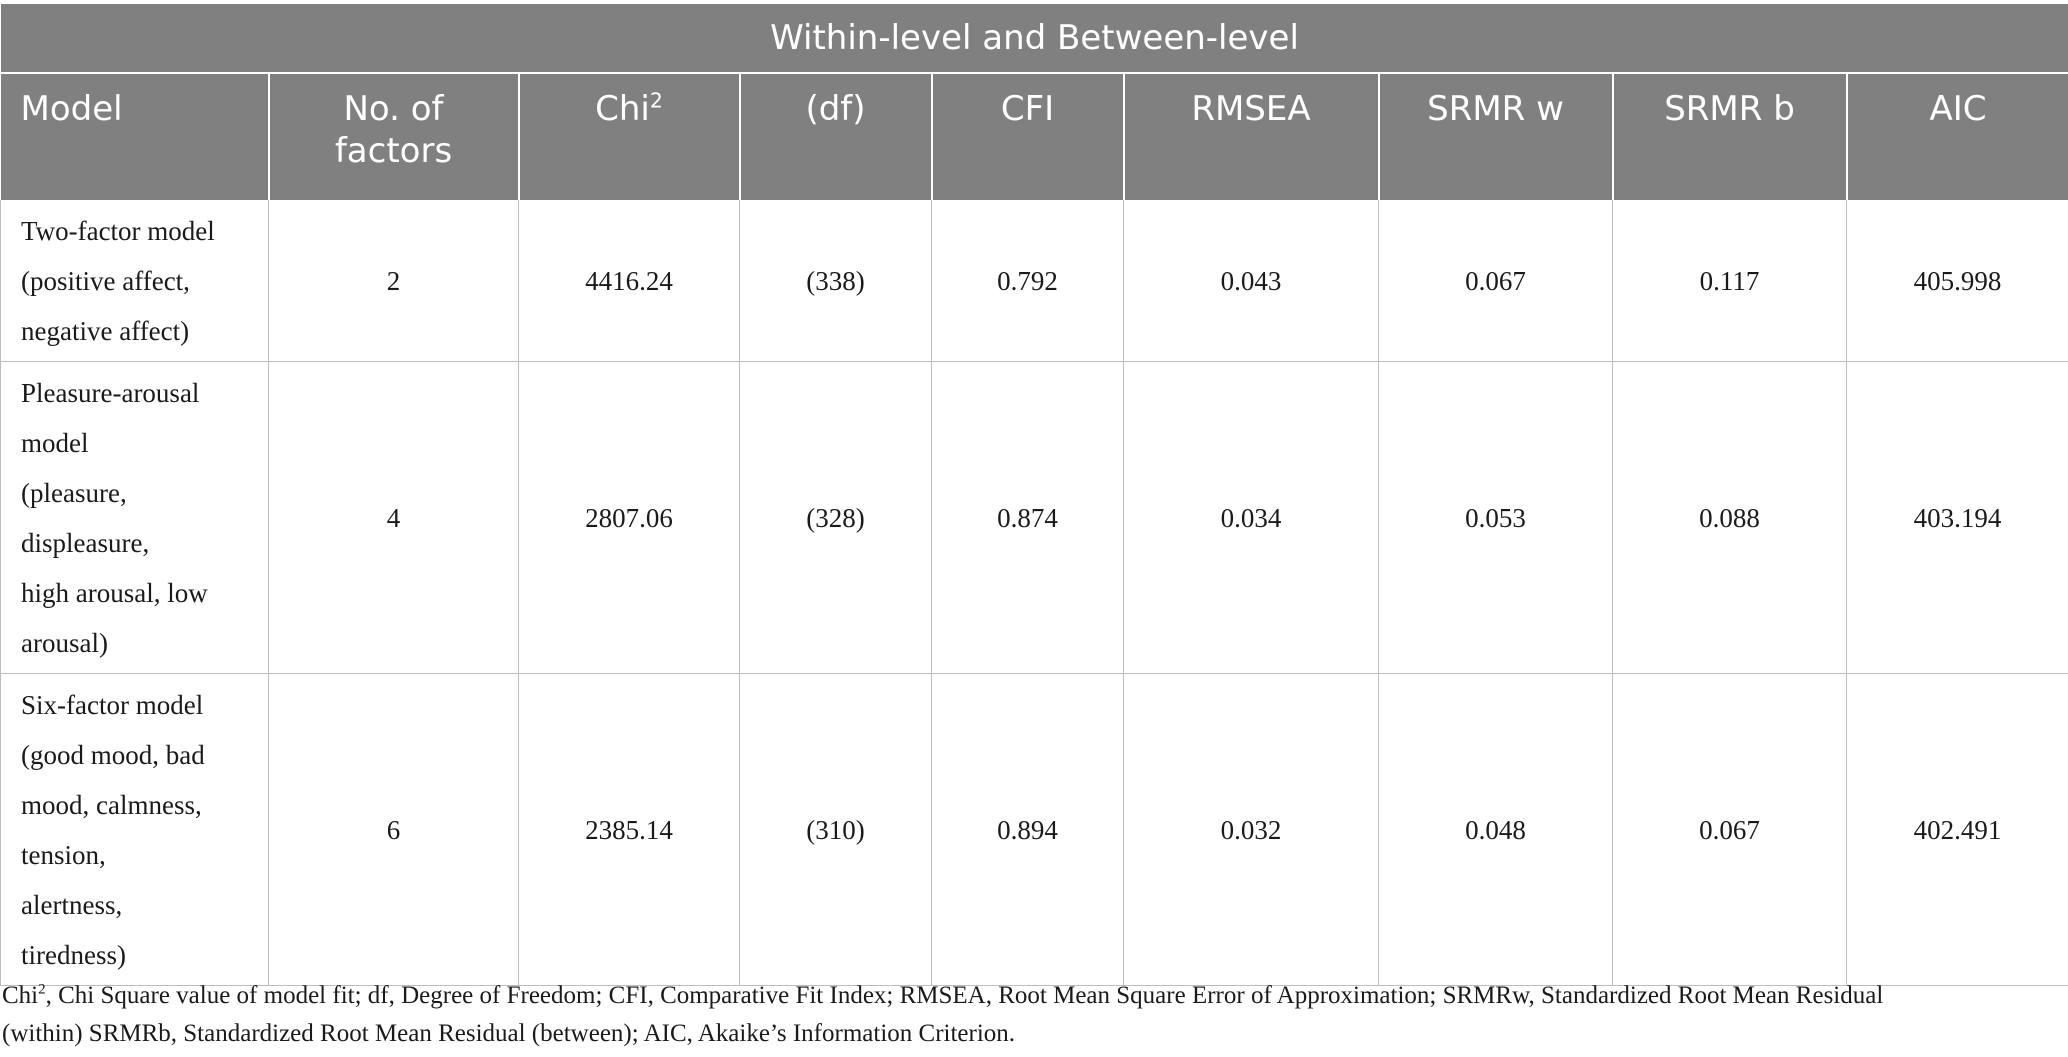 The height and width of the screenshot is (1057, 2068). What do you see at coordinates (1027, 517) in the screenshot?
I see `cell-cfi: 0.874` at bounding box center [1027, 517].